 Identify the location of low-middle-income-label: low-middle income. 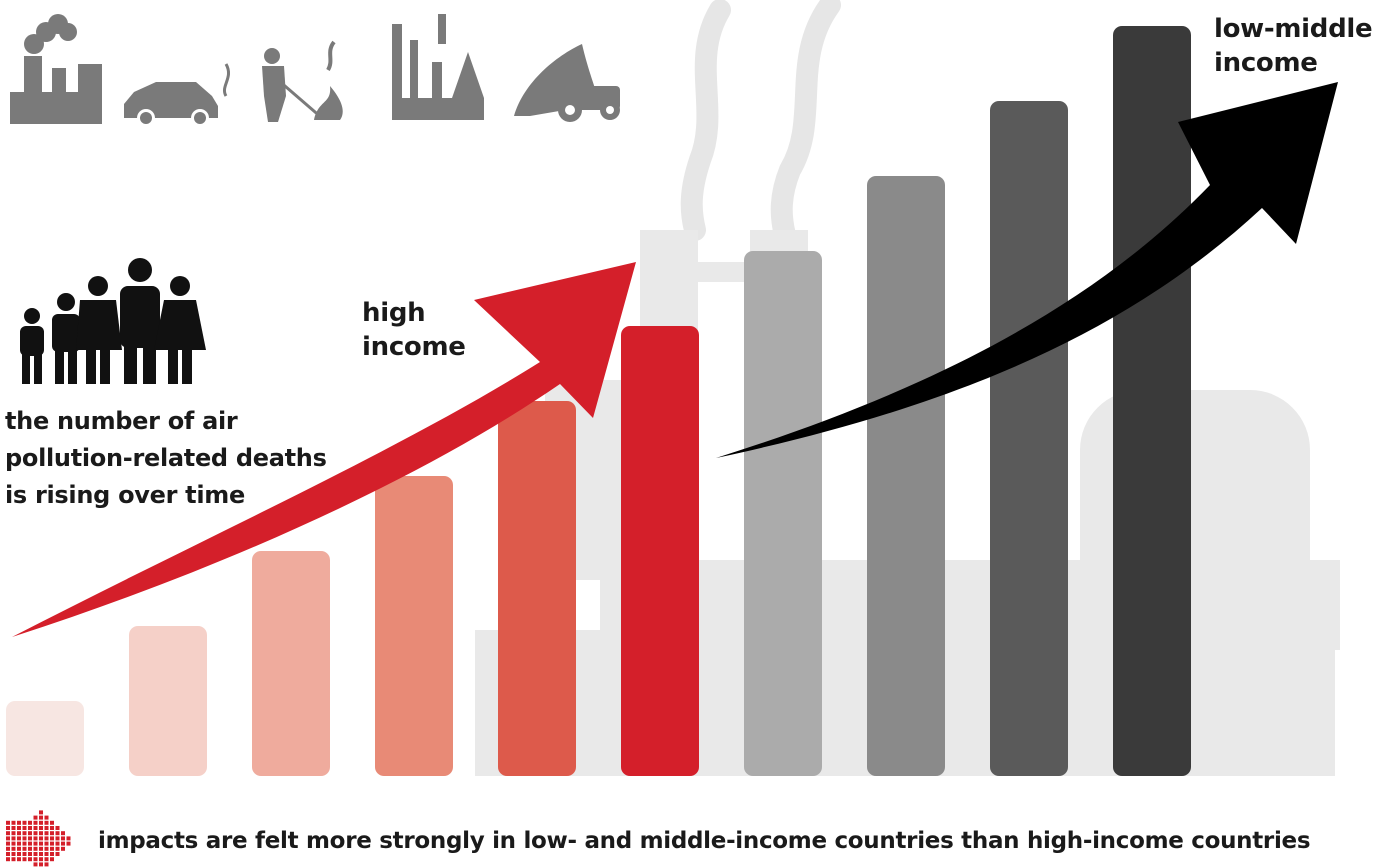
(1293, 46).